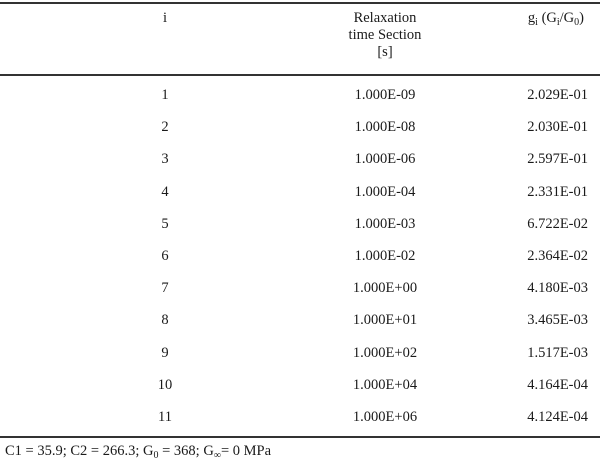  I want to click on header-g-sub: i, so click(536, 22).